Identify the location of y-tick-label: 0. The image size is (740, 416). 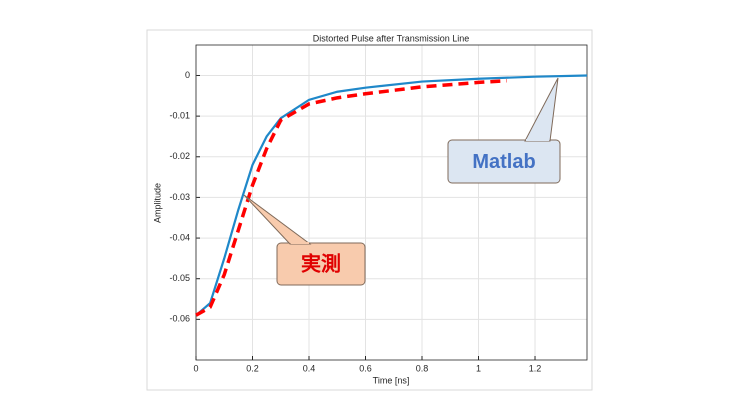
(187, 75).